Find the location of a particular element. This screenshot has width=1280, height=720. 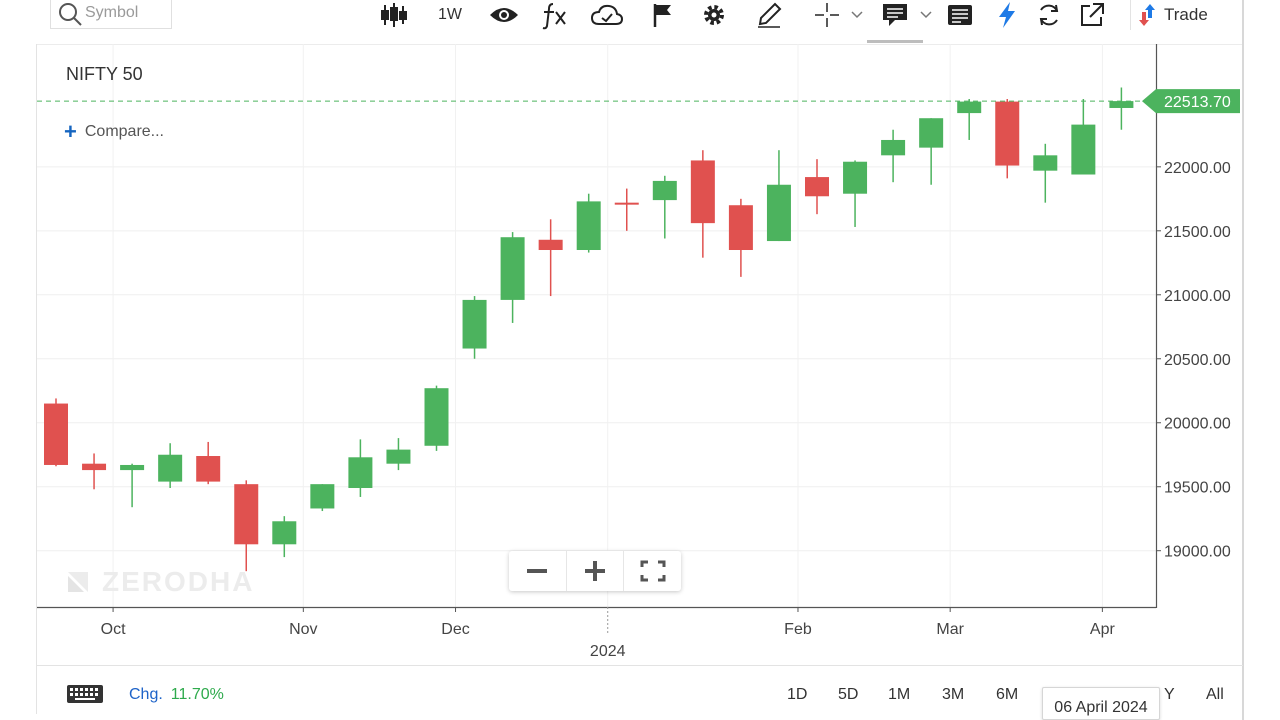

flag-icon is located at coordinates (662, 15).